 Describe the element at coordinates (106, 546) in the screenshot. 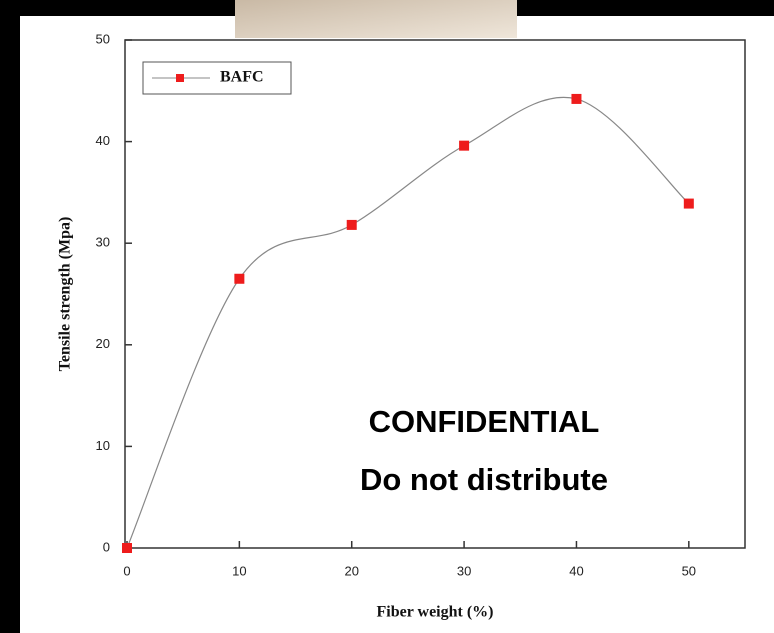

I see `y-tick-label: 0` at that location.